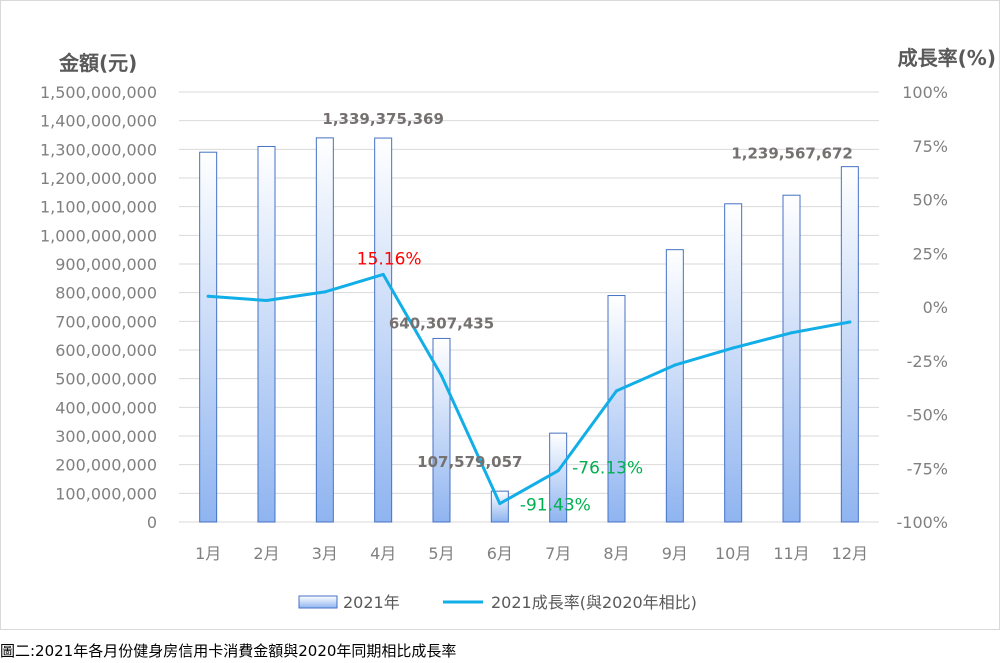 The height and width of the screenshot is (663, 1002). What do you see at coordinates (927, 415) in the screenshot?
I see `y-right-tick-label: -50%` at bounding box center [927, 415].